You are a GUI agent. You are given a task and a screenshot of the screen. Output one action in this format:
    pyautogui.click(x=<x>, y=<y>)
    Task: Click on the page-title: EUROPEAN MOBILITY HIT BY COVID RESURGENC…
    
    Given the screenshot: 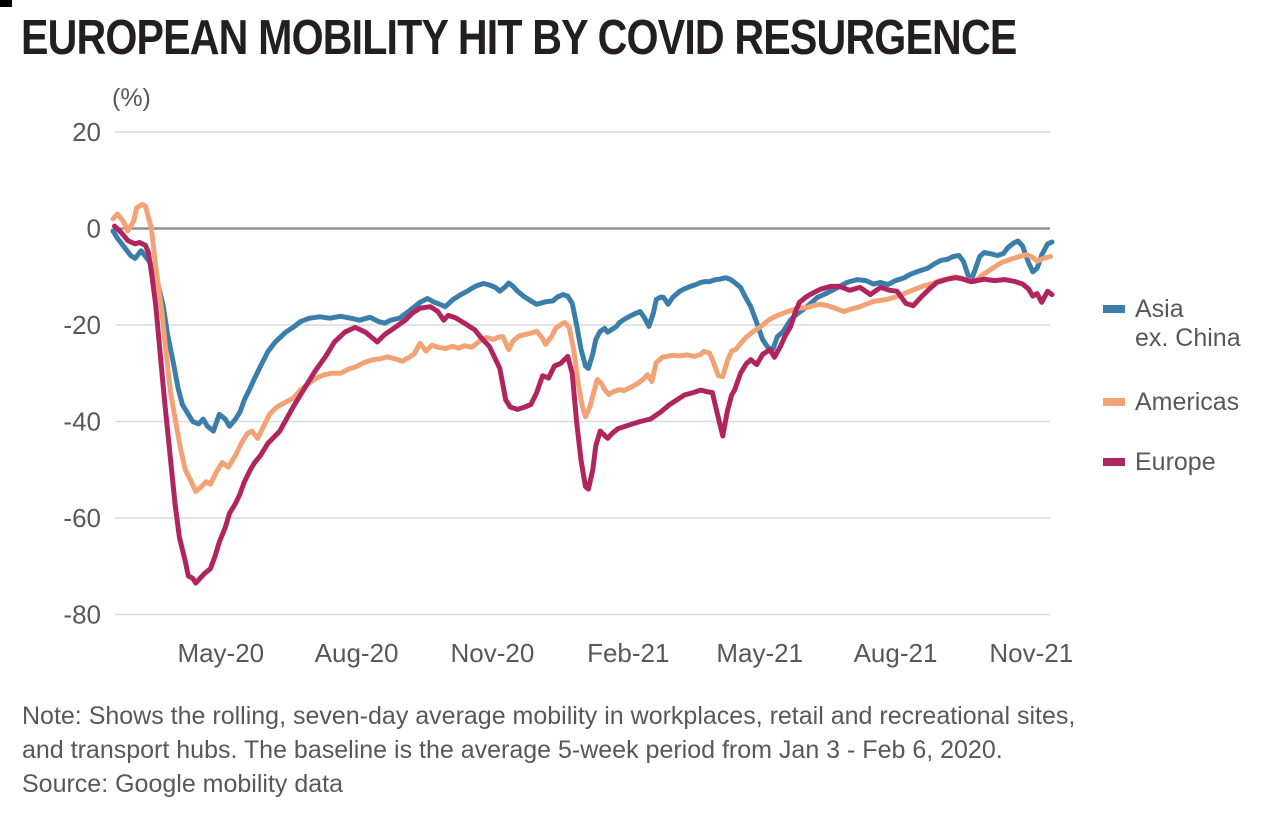 What is the action you would take?
    pyautogui.click(x=519, y=38)
    